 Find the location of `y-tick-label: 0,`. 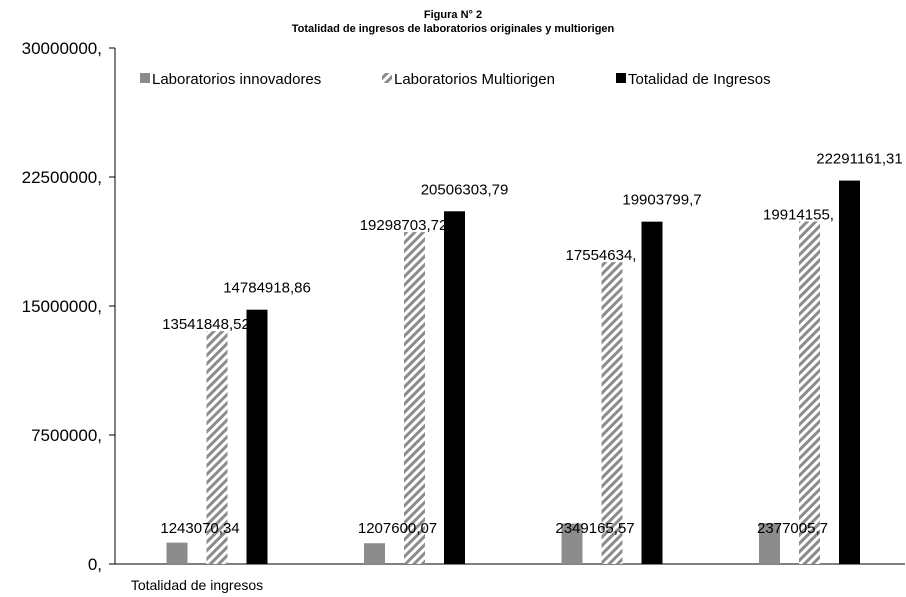

y-tick-label: 0, is located at coordinates (95, 564).